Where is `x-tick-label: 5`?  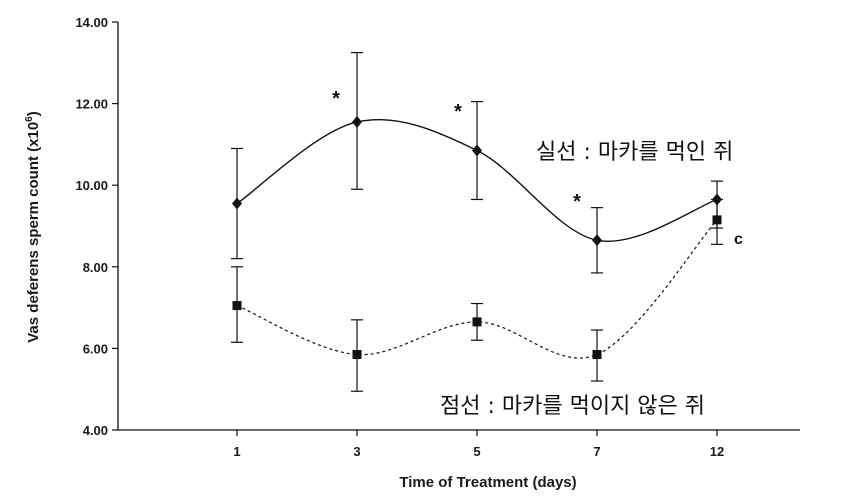
x-tick-label: 5 is located at coordinates (476, 451).